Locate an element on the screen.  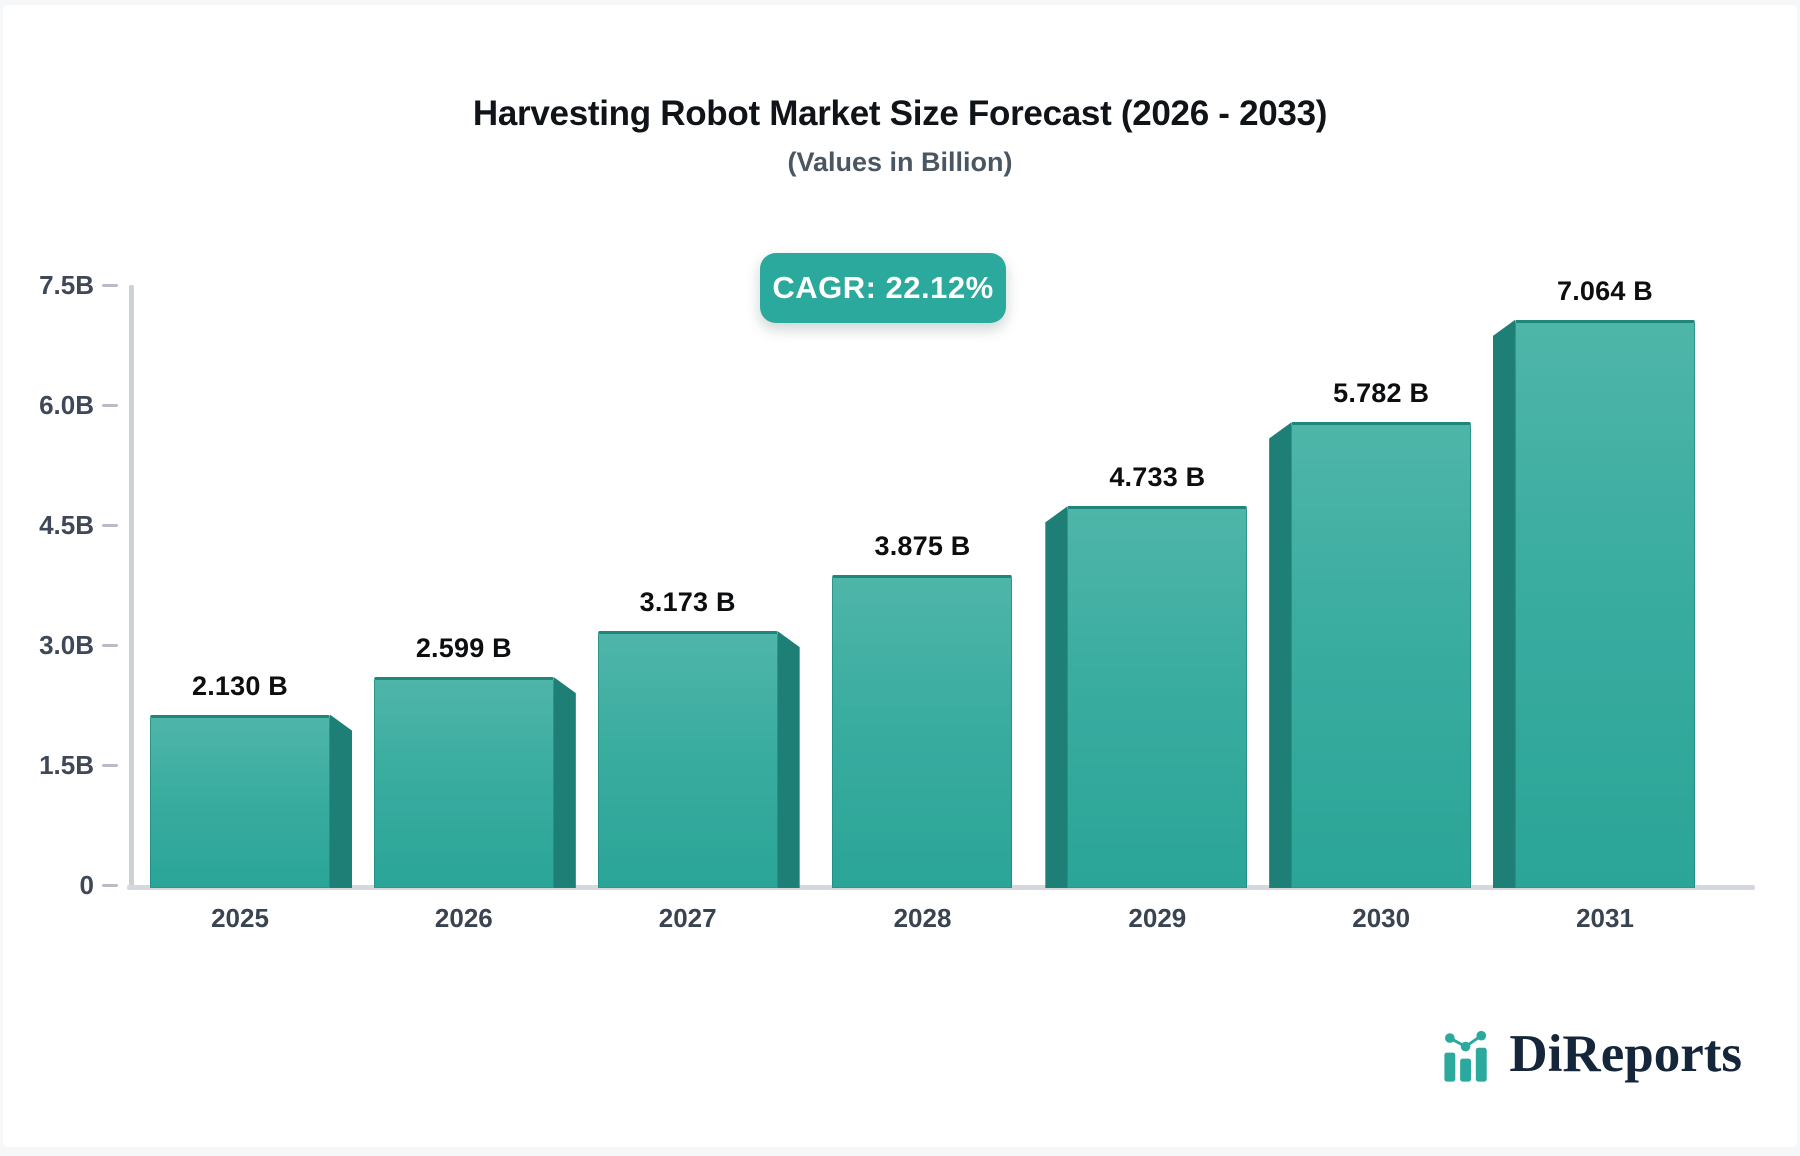
chart-subtitle: (Values in Billion) is located at coordinates (900, 162).